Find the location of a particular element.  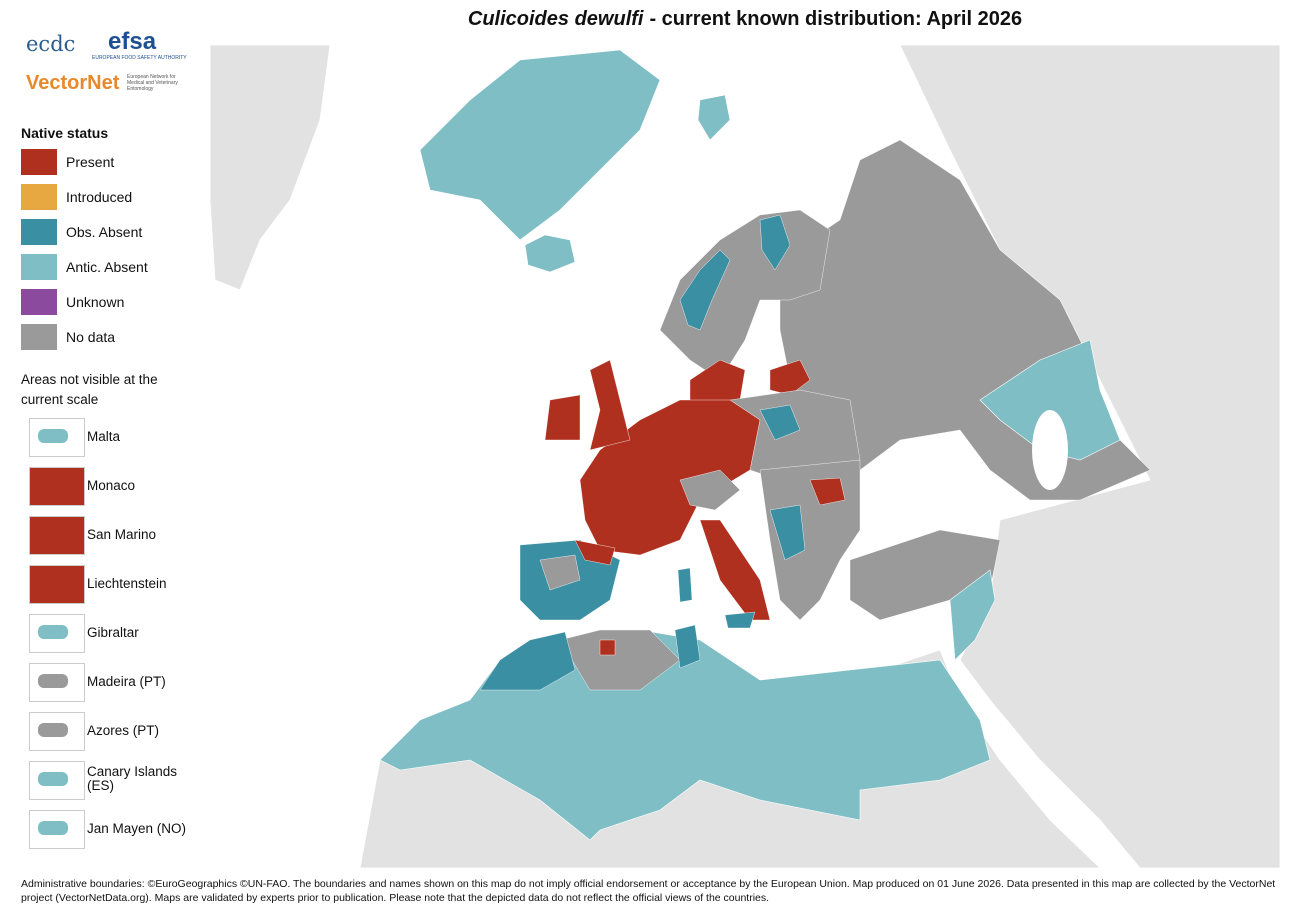

caspian-sea is located at coordinates (1050, 450).